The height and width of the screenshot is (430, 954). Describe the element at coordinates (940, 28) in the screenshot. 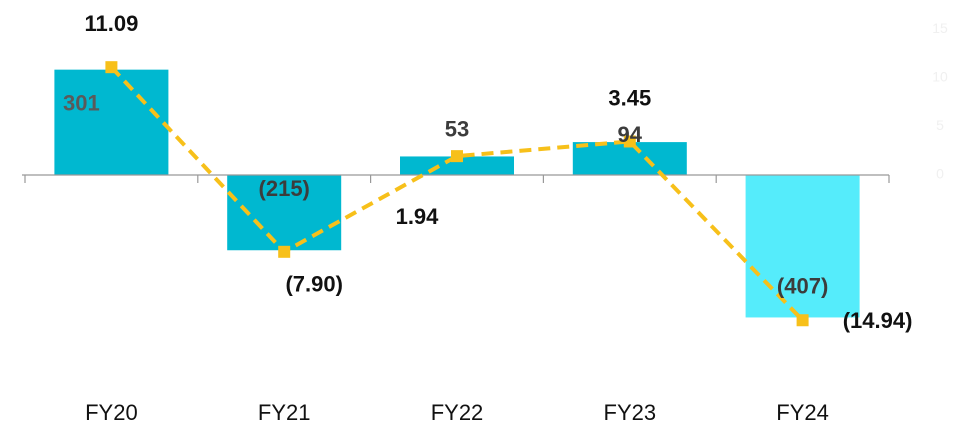

I see `y2-tick-label: 15` at that location.